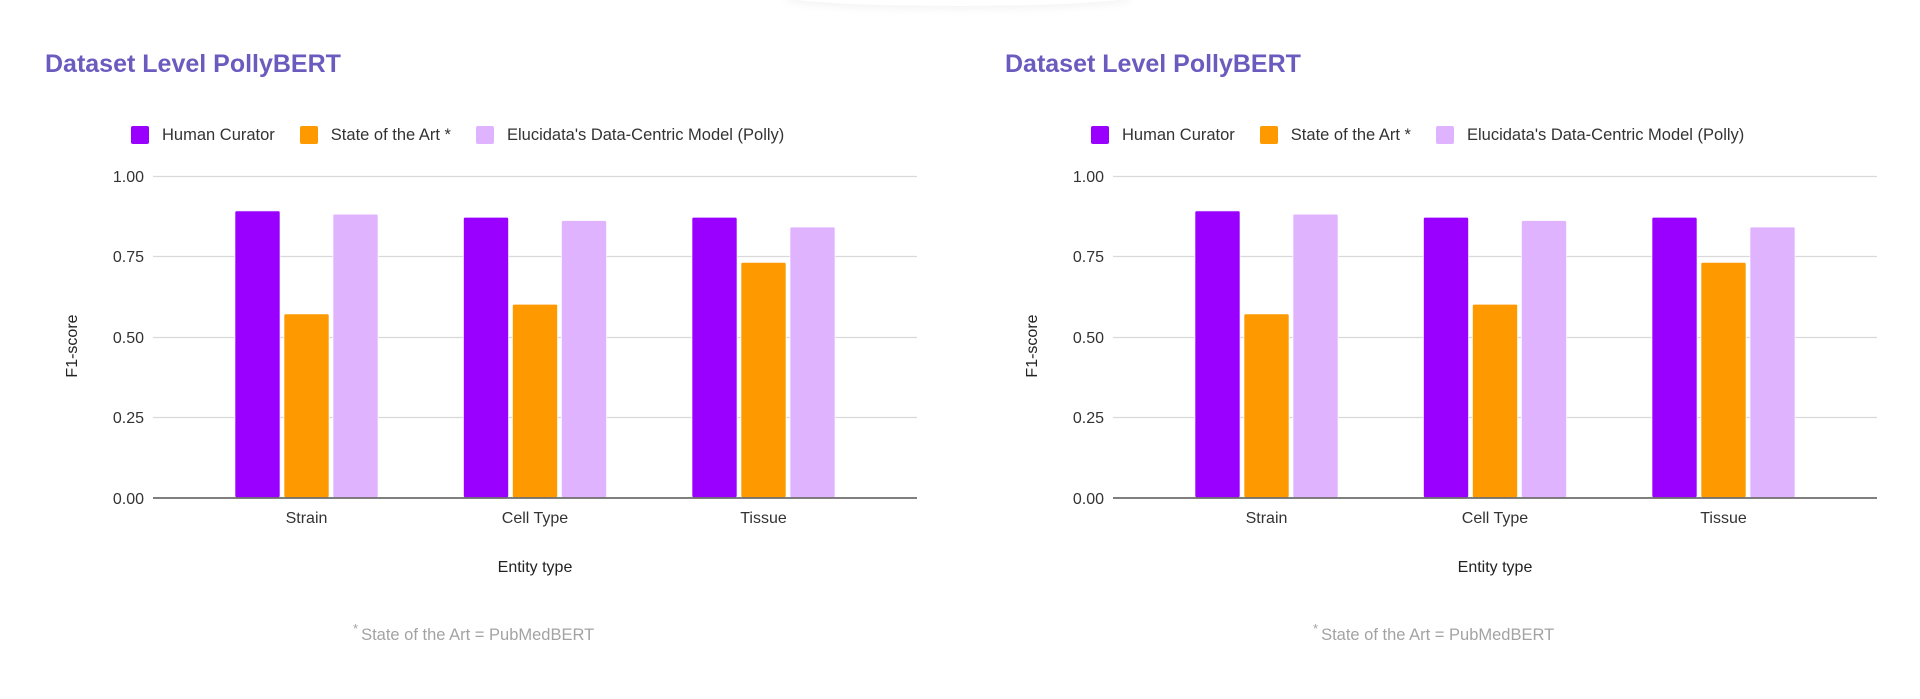 The height and width of the screenshot is (699, 1920). What do you see at coordinates (958, 3) in the screenshot?
I see `top-shadow-decoration` at bounding box center [958, 3].